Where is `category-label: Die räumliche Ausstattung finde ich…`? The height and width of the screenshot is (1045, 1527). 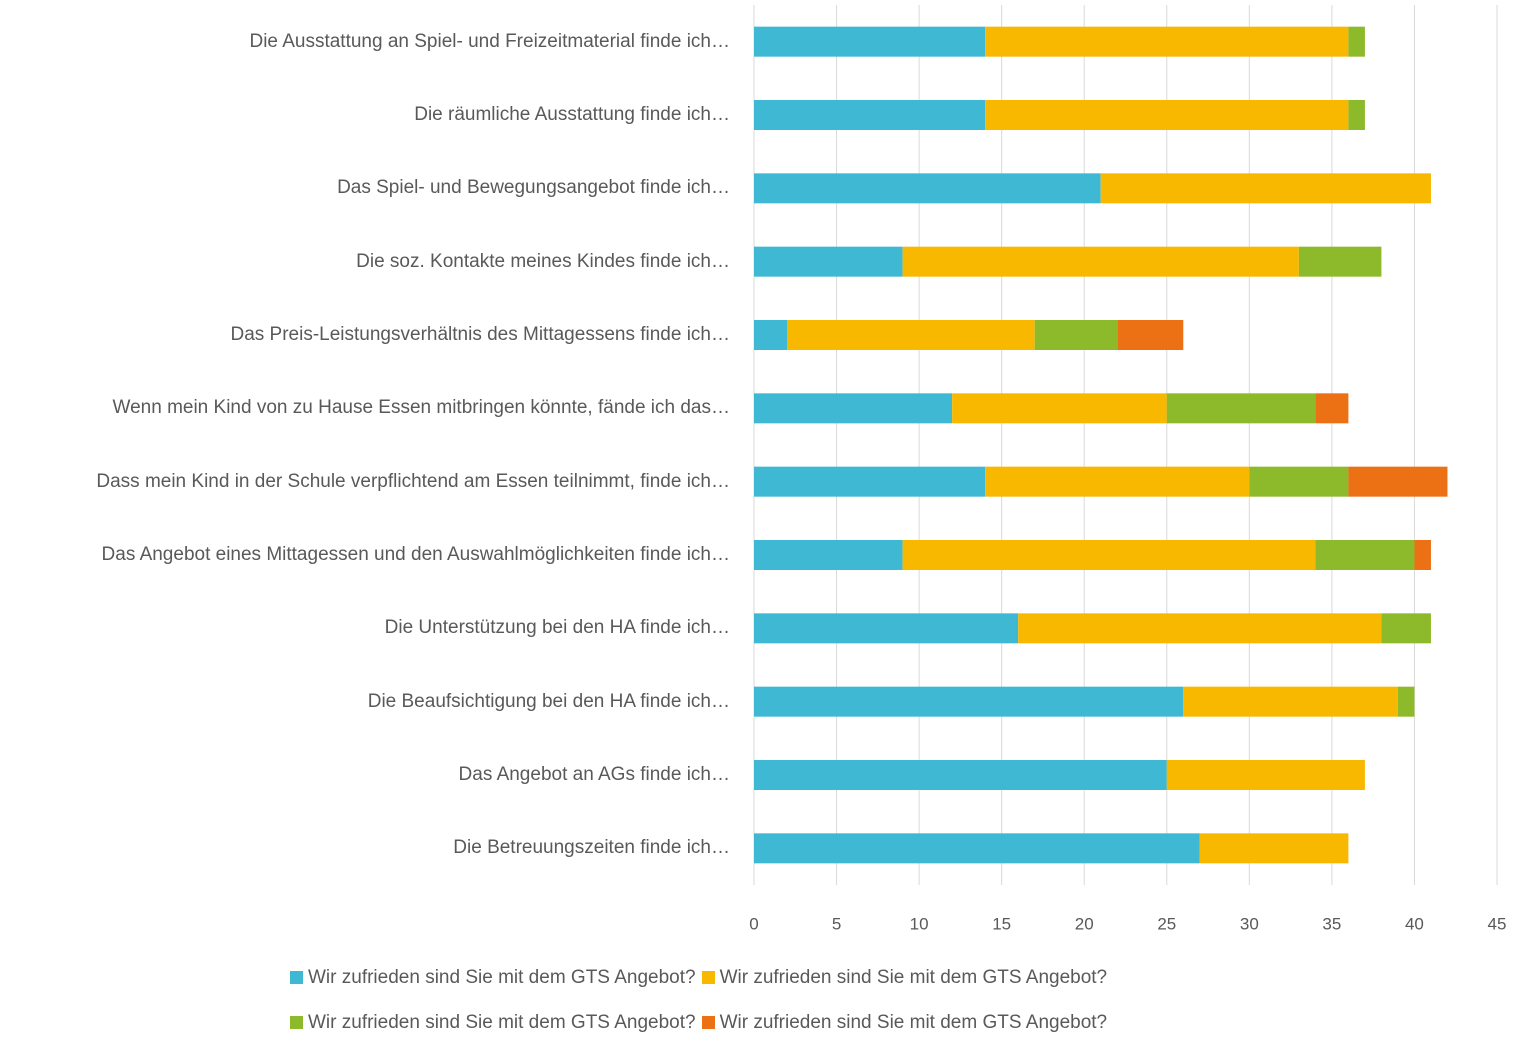 category-label: Die räumliche Ausstattung finde ich… is located at coordinates (572, 114).